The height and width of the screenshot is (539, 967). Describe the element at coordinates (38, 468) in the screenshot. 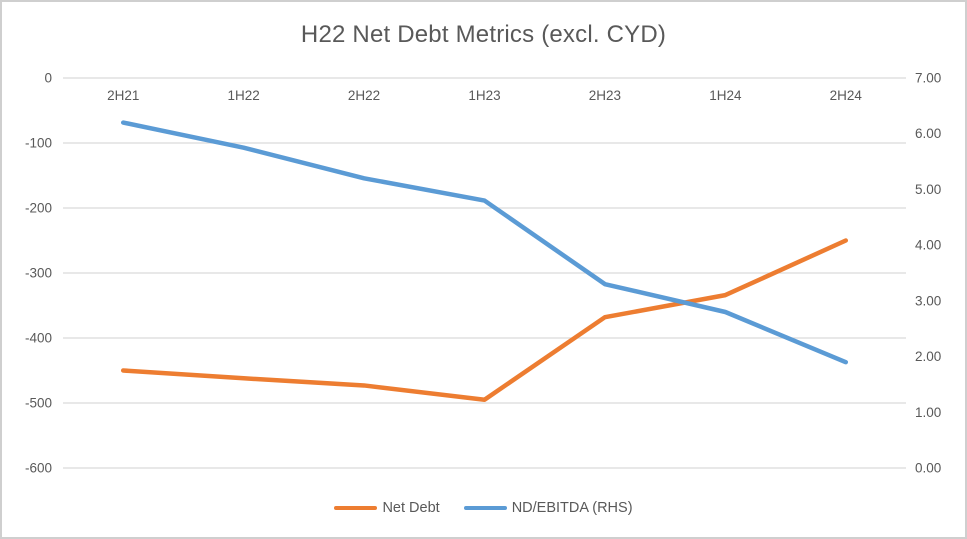

I see `left-axis-tick-label: -600` at that location.